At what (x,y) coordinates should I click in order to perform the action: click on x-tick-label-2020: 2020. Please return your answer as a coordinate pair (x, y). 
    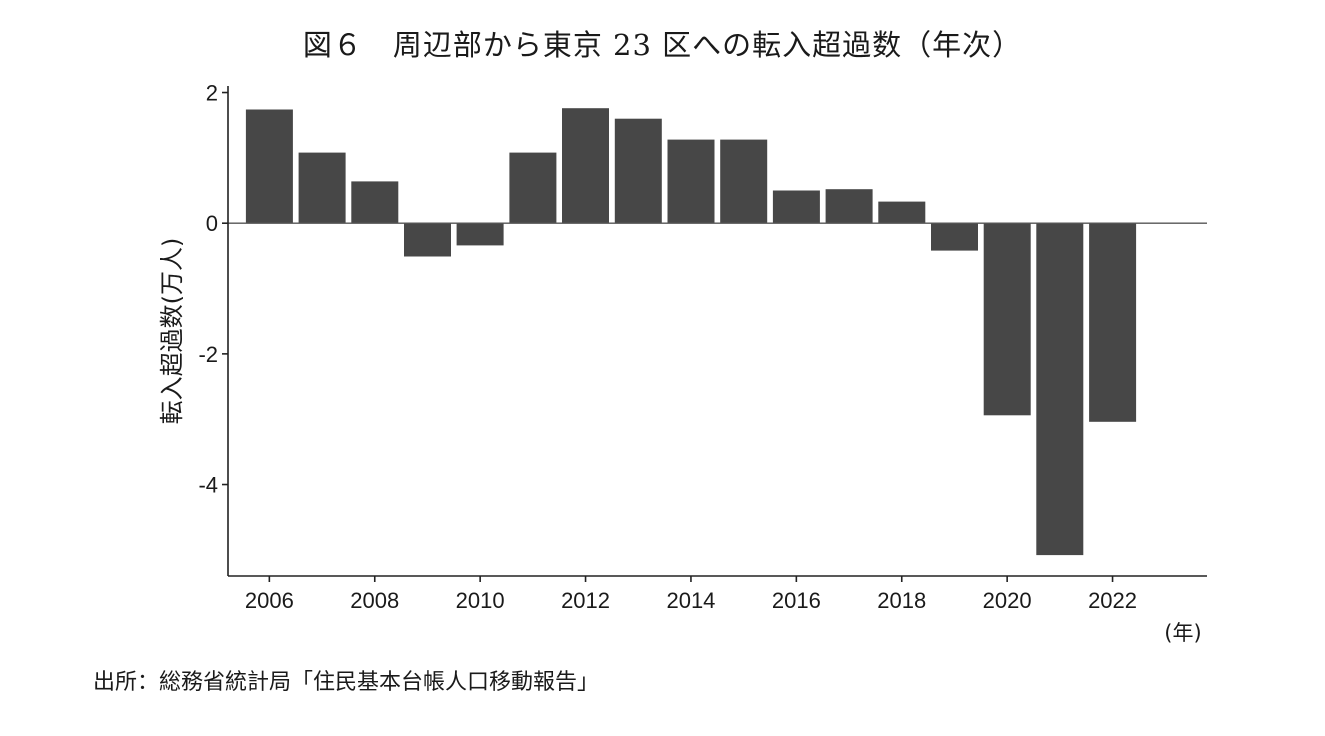
    Looking at the image, I should click on (1007, 600).